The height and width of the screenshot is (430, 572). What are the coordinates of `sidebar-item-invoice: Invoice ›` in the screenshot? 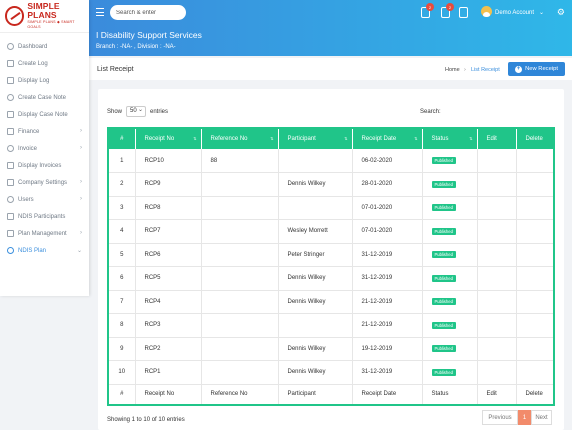 It's located at (44, 148).